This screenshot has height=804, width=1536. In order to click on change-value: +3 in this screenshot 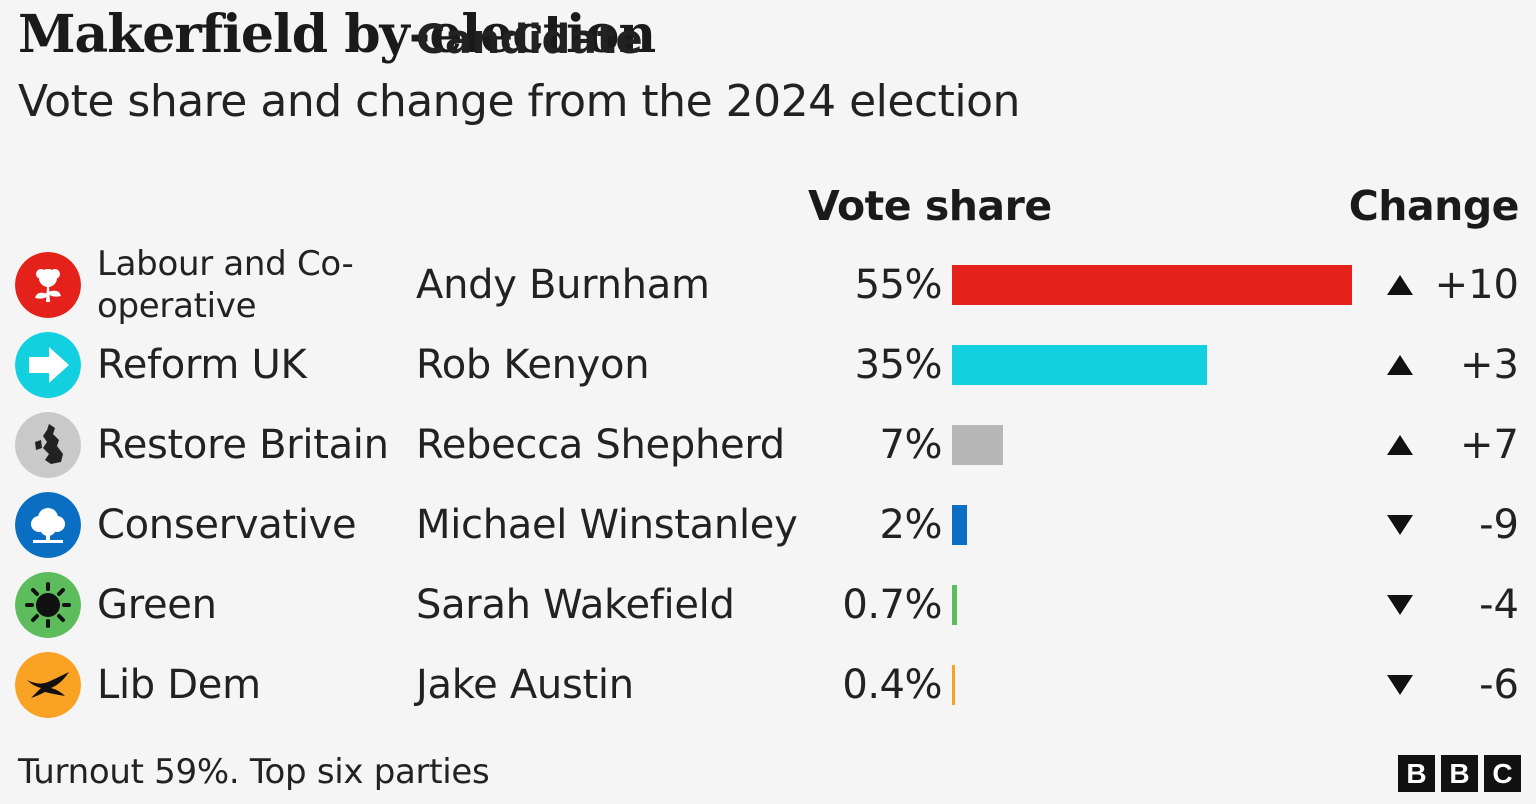, I will do `click(1489, 365)`.